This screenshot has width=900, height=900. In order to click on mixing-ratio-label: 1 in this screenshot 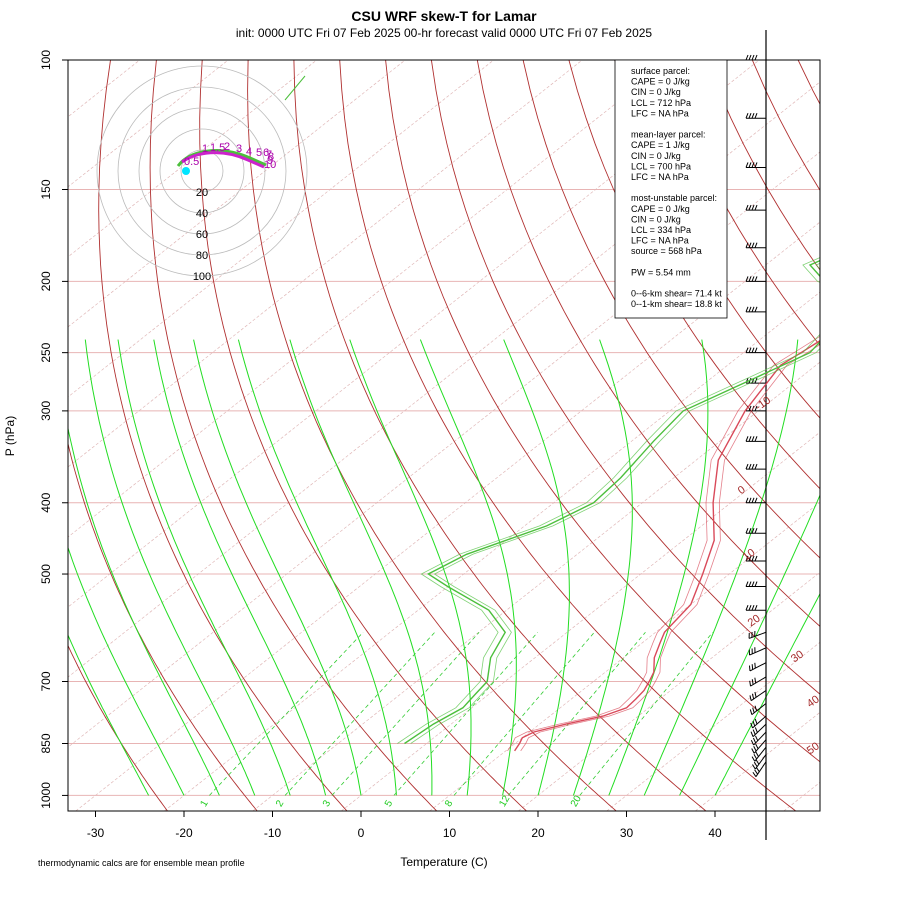, I will do `click(204, 803)`.